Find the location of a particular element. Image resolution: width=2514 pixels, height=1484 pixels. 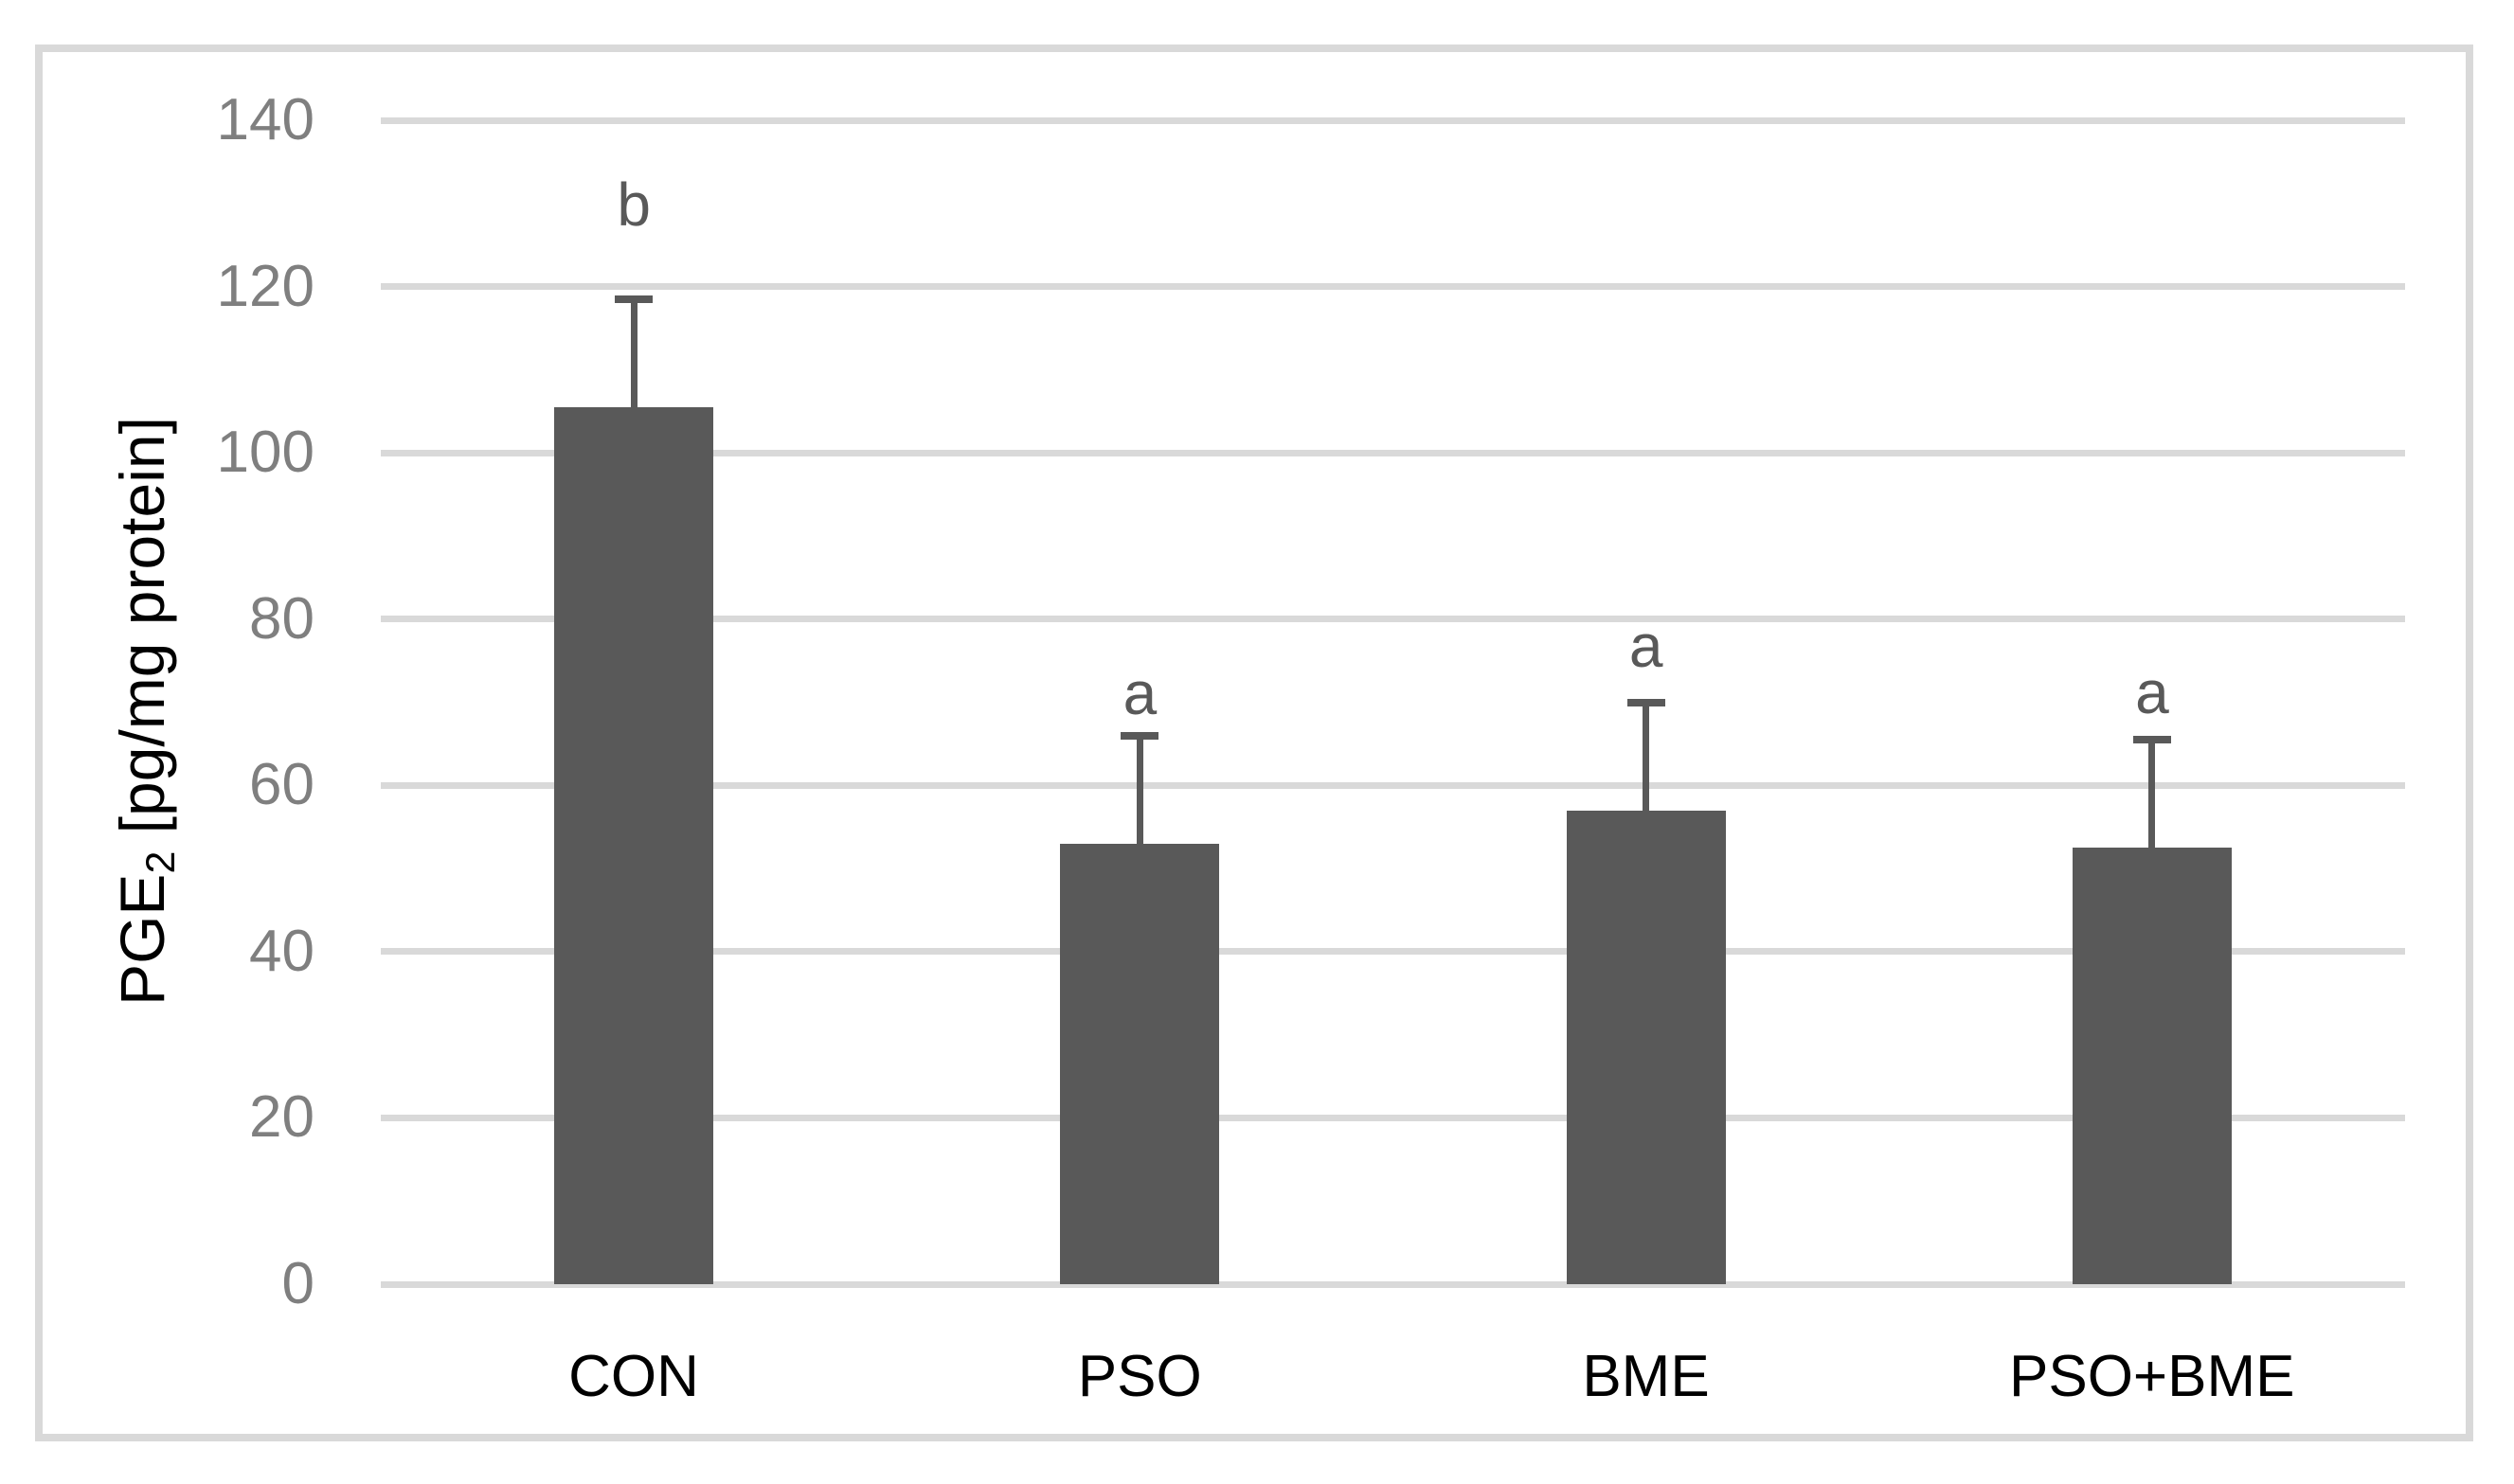

error-bar-cap-pso-bme is located at coordinates (2152, 739).